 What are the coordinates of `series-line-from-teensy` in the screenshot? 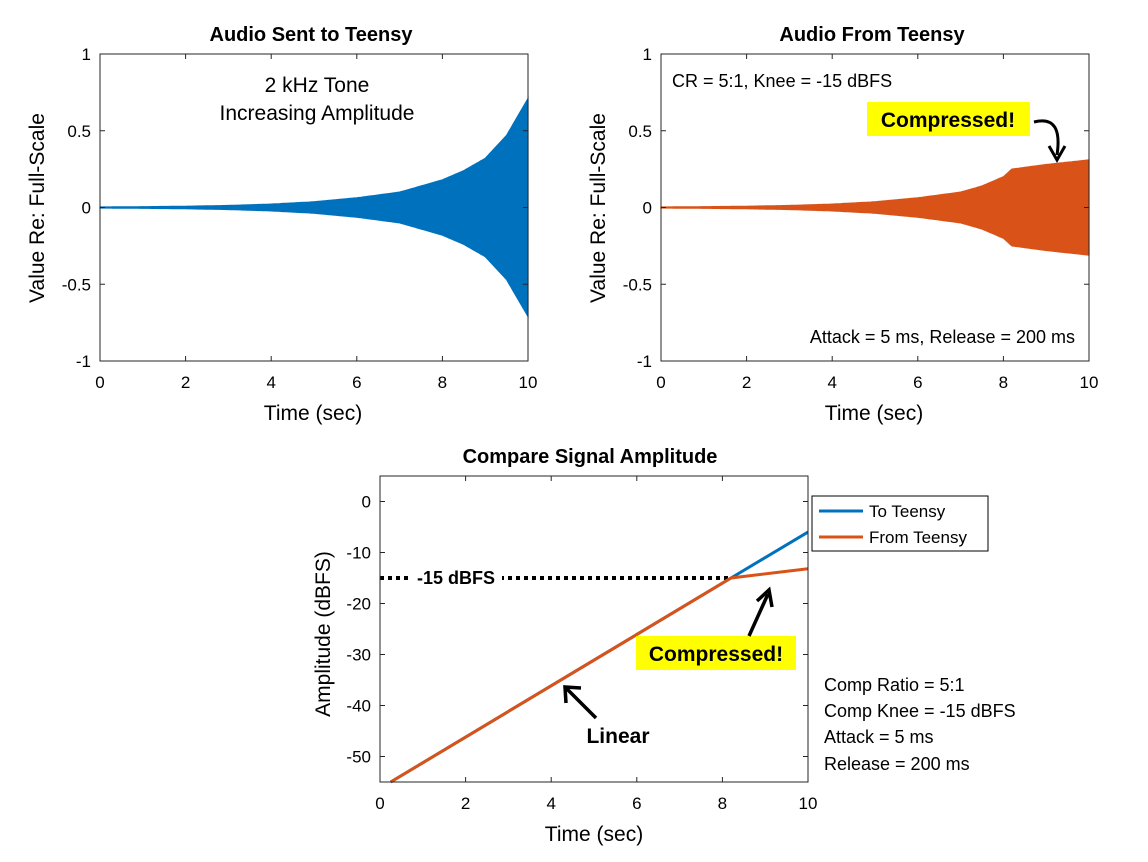 It's located at (599, 675).